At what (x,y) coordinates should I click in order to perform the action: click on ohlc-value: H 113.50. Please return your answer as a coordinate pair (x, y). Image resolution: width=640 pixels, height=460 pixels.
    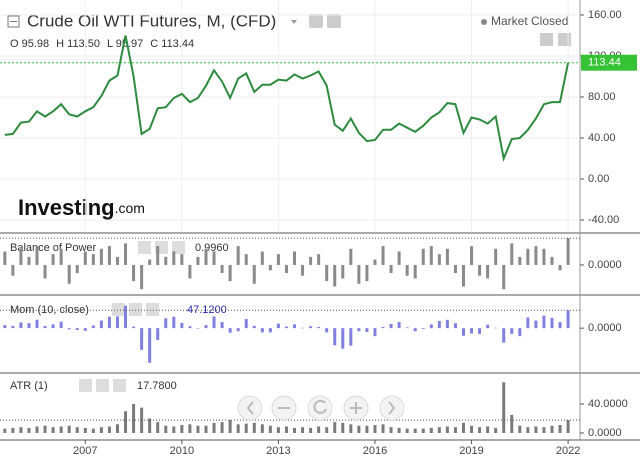
    Looking at the image, I should click on (78, 44).